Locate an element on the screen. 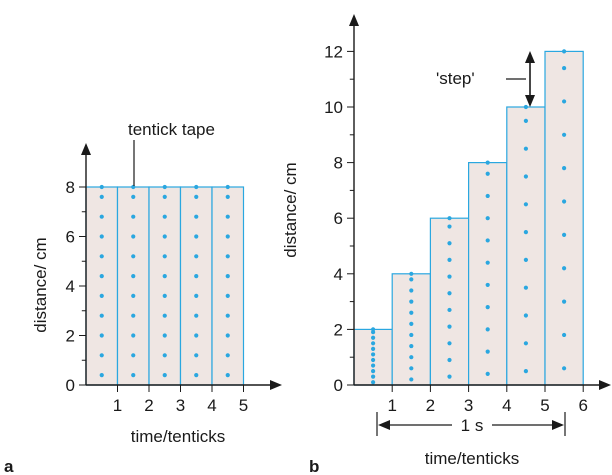 This screenshot has height=475, width=612. ticks-a: 0 2 4 6 8 1 2 3 4 5 is located at coordinates (157, 296).